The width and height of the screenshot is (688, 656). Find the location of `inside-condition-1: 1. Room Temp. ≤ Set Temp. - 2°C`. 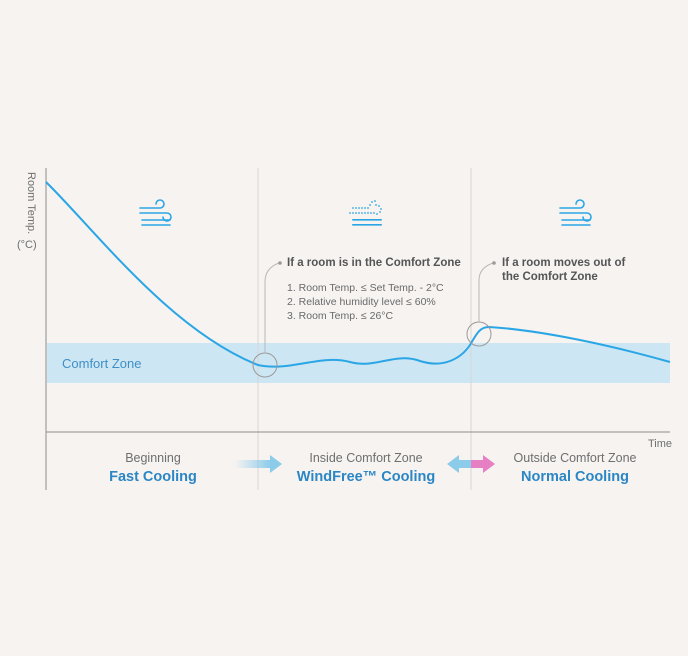

inside-condition-1: 1. Room Temp. ≤ Set Temp. - 2°C is located at coordinates (365, 288).